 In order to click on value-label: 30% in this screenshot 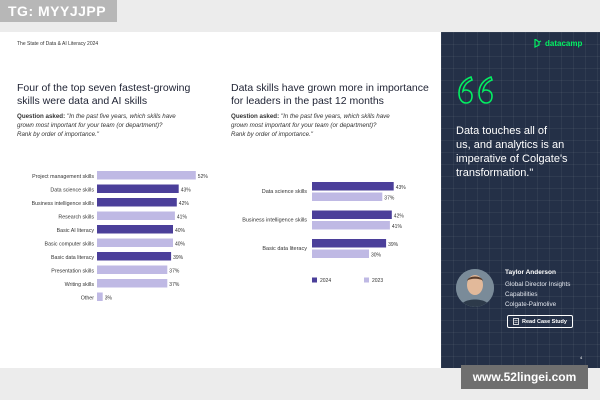, I will do `click(376, 256)`.